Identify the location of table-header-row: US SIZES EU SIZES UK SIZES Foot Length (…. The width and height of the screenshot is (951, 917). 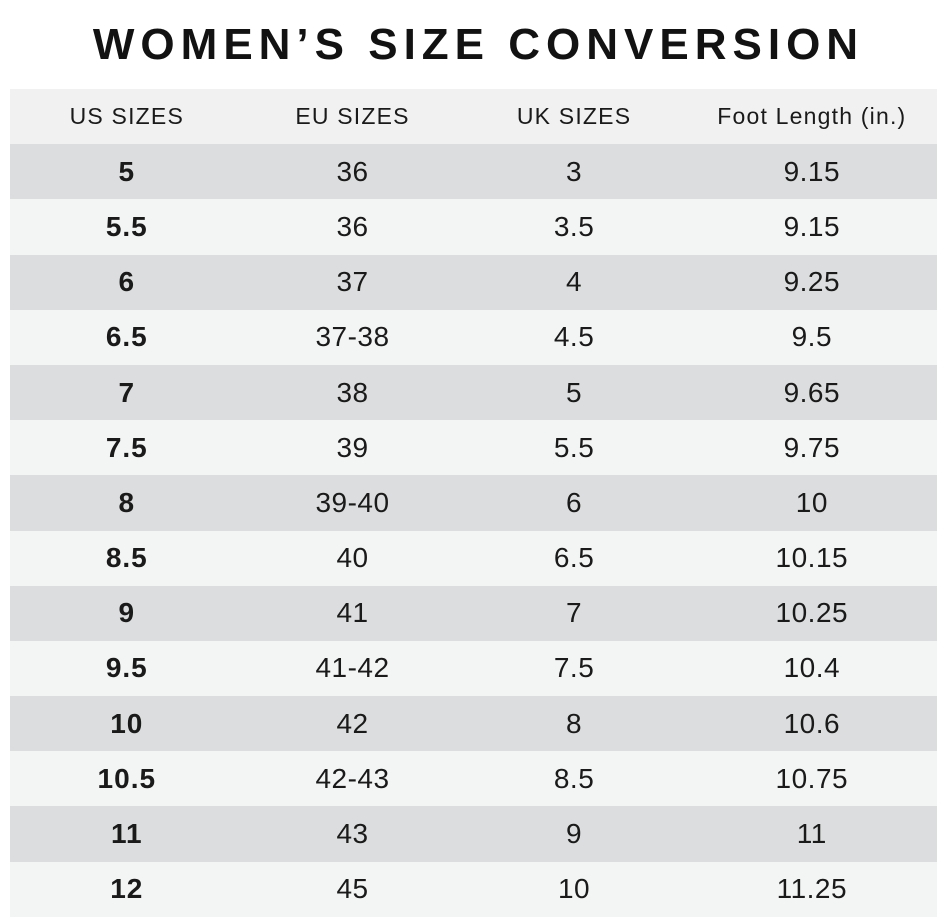
(473, 117).